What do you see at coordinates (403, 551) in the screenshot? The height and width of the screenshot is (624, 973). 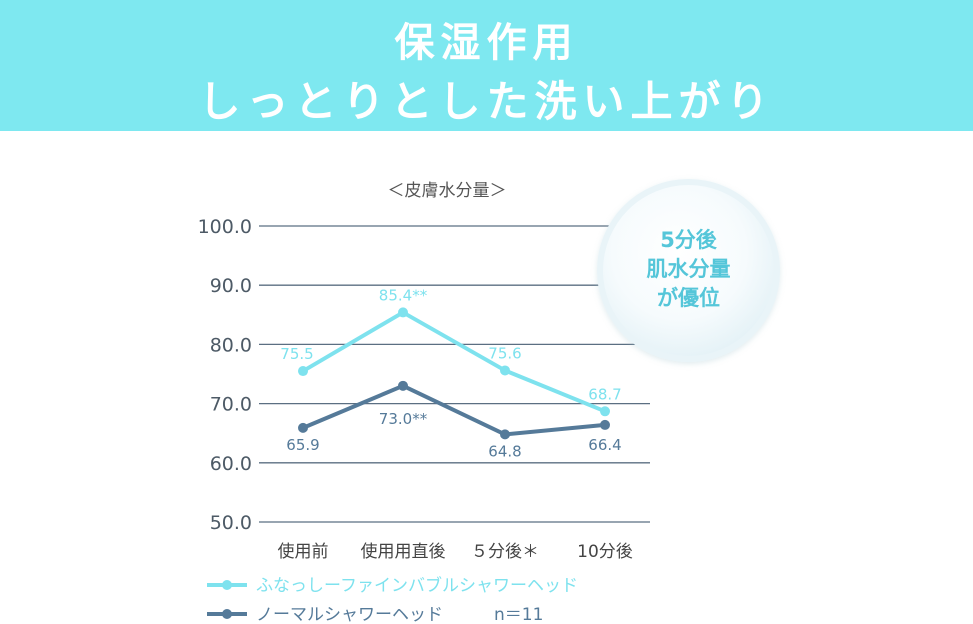 I see `x-tick-label: 使用用直後` at bounding box center [403, 551].